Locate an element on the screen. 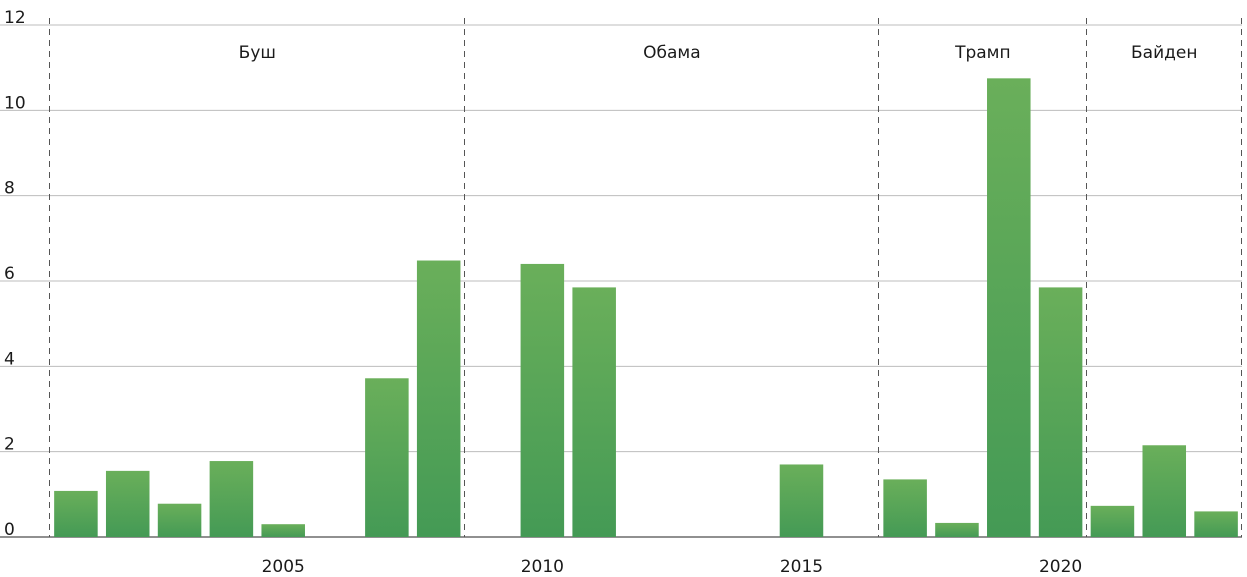  presidency-labels: Буш Обама Трамп Байден is located at coordinates (718, 53).